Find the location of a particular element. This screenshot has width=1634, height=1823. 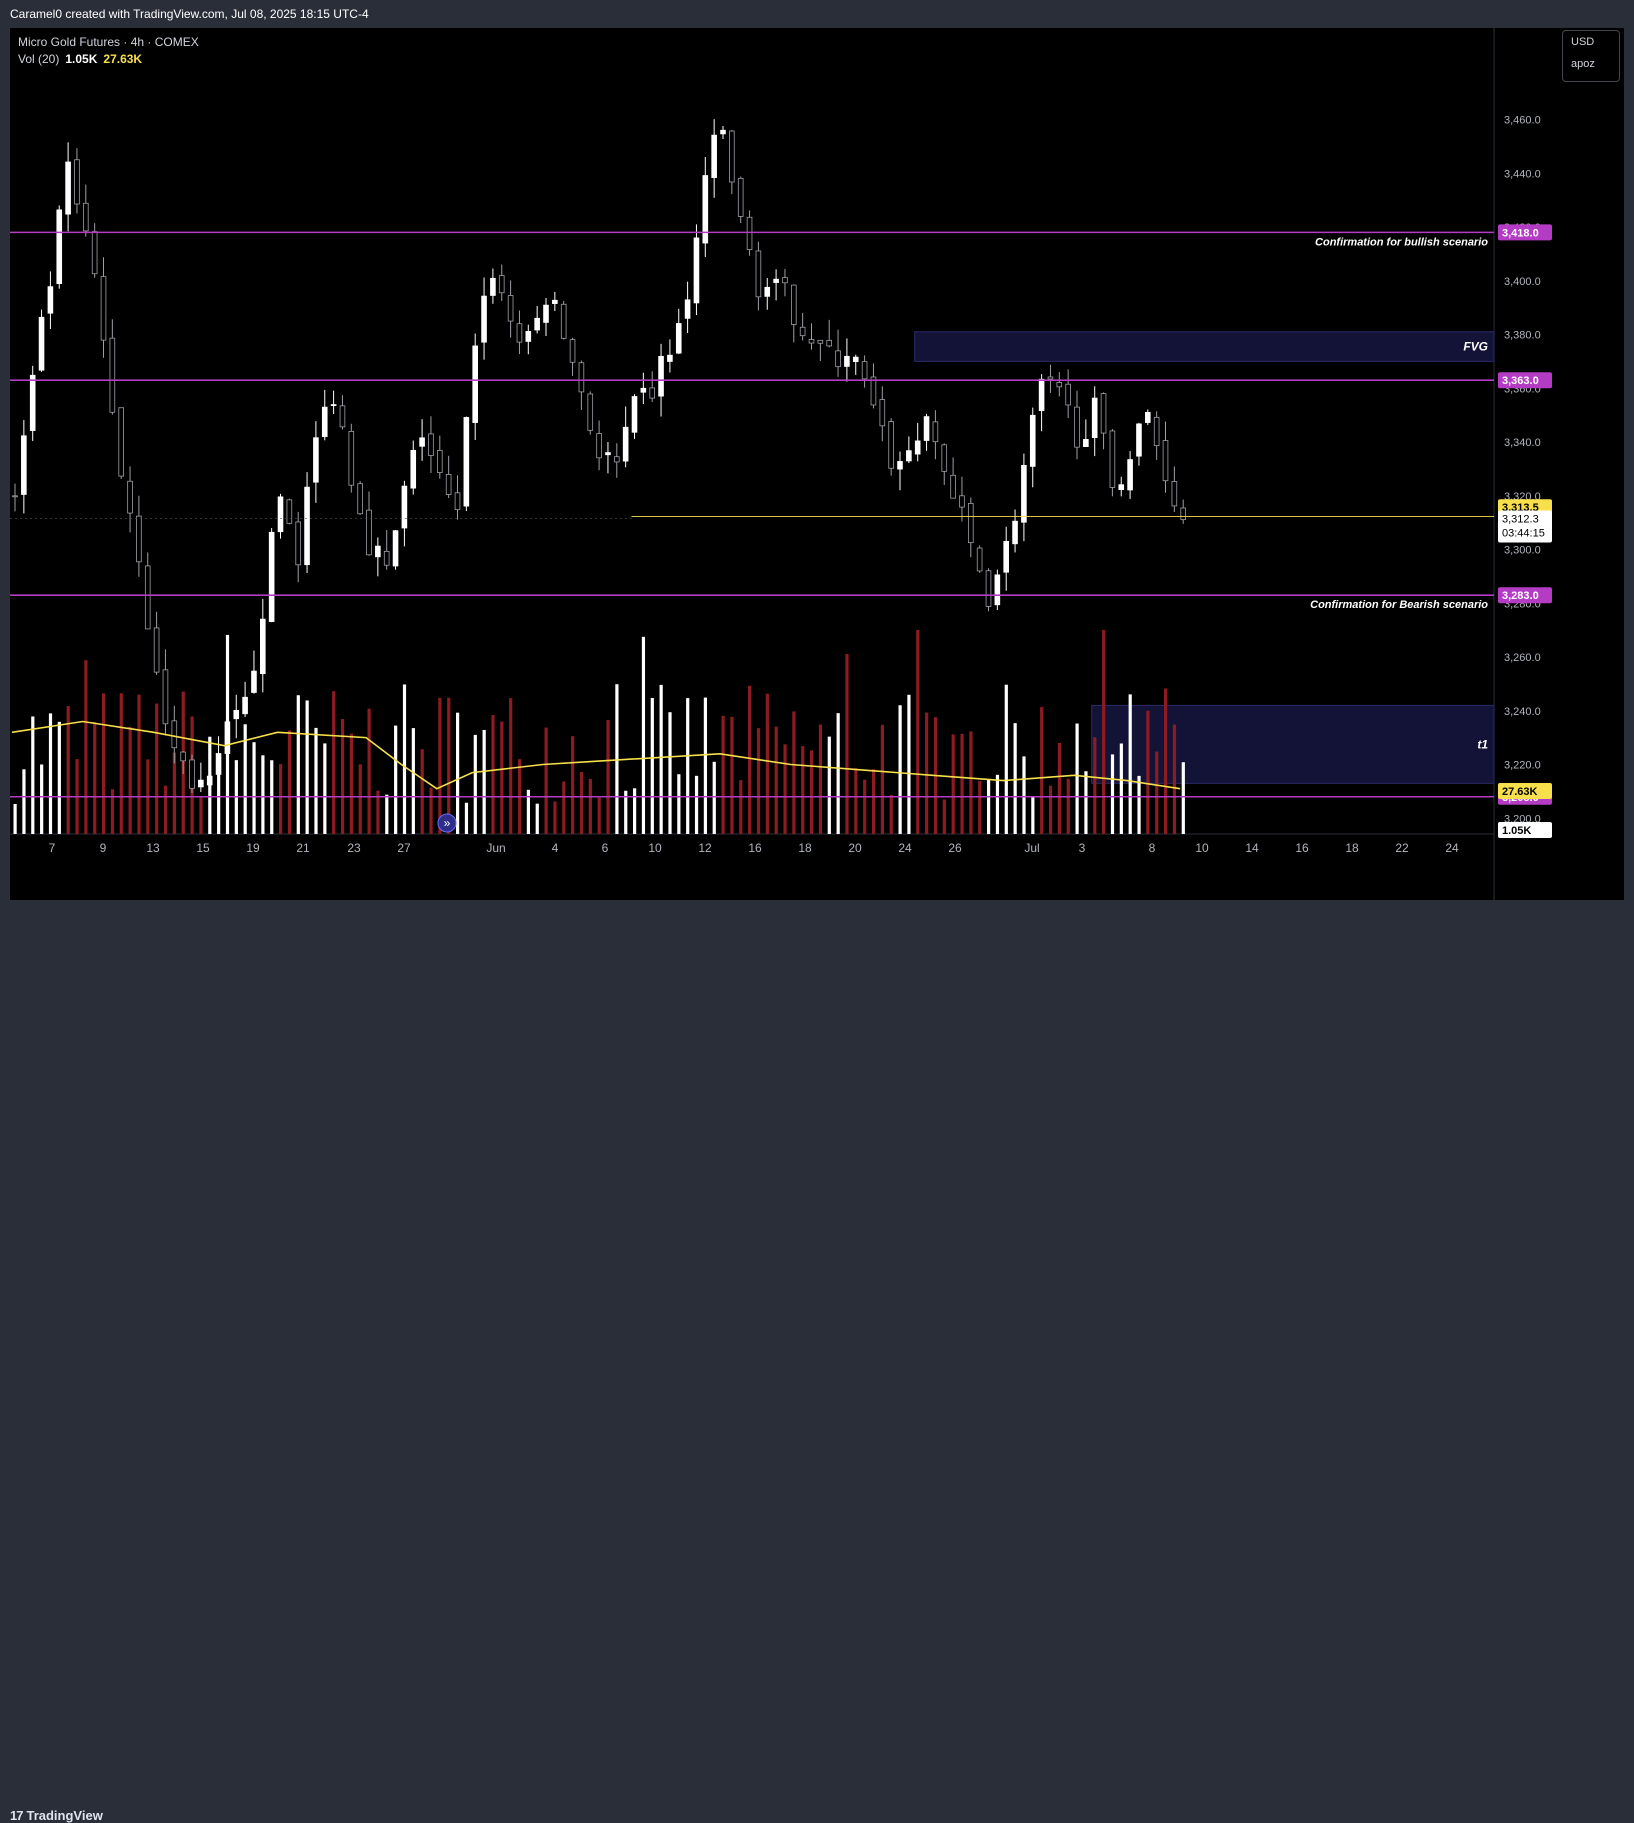

x-tick-label: 24 is located at coordinates (905, 848).